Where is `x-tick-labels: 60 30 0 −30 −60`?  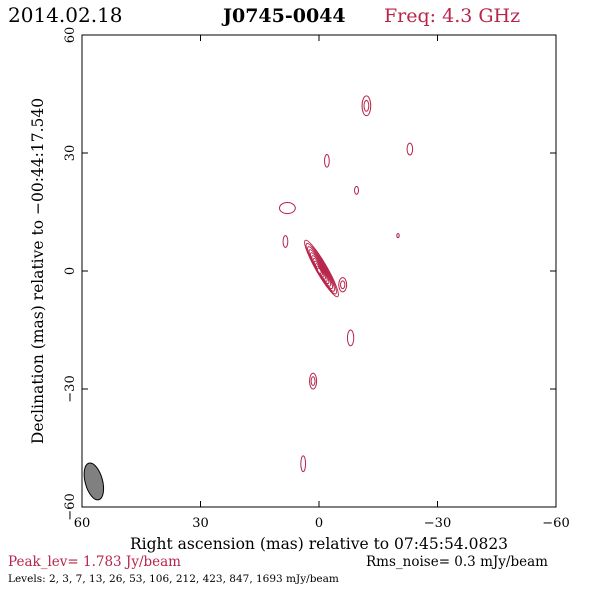 x-tick-labels: 60 30 0 −30 −60 is located at coordinates (322, 523).